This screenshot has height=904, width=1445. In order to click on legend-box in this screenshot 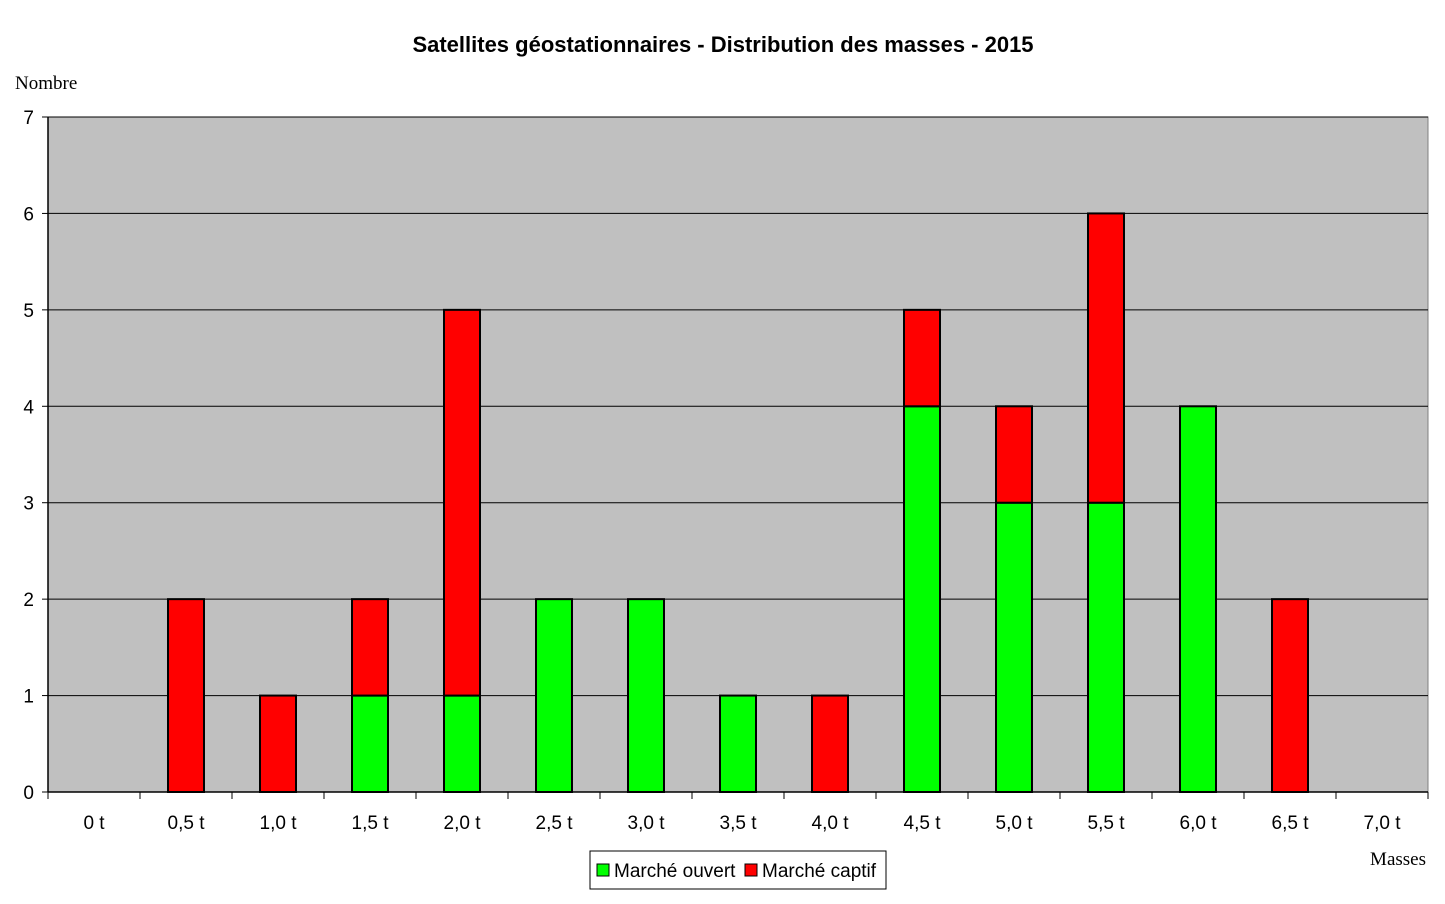, I will do `click(738, 870)`.